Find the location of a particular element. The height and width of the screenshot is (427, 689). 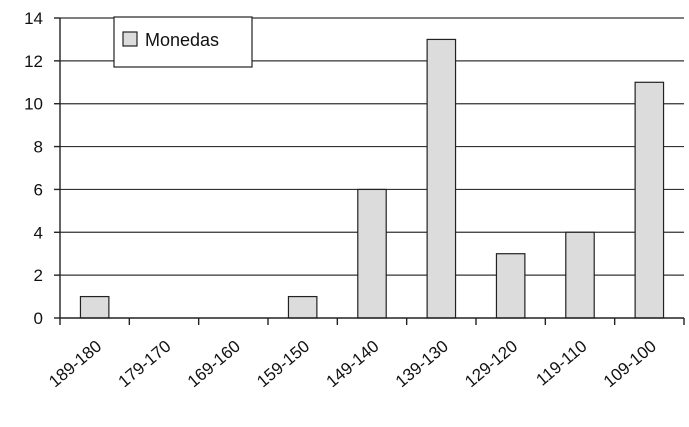

y-tick-label: 2 is located at coordinates (38, 275).